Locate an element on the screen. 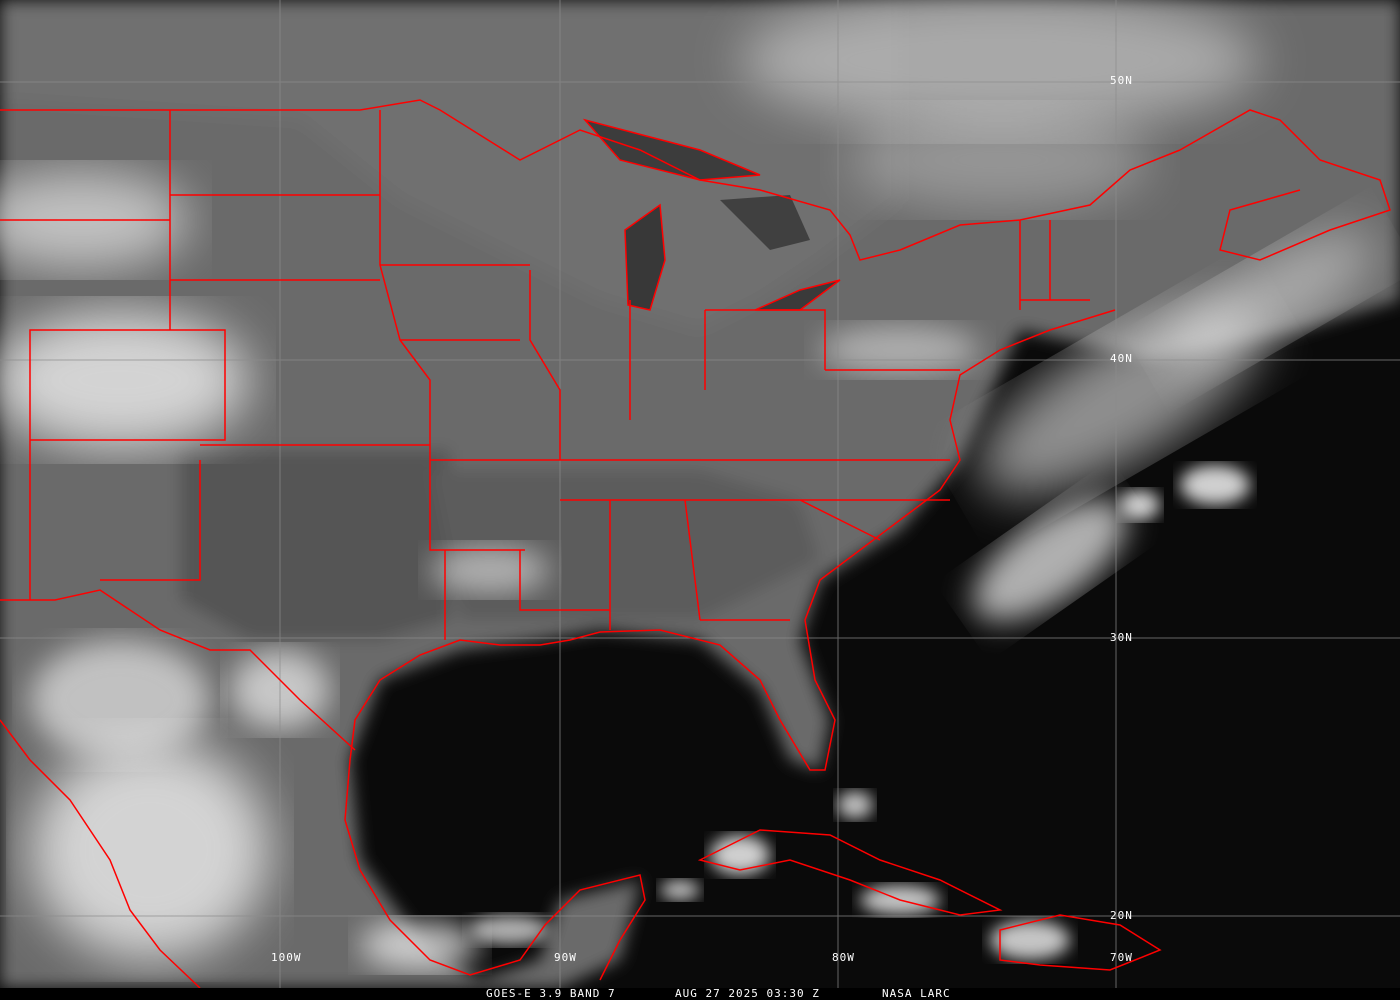  us-canada-border is located at coordinates (590, 180).